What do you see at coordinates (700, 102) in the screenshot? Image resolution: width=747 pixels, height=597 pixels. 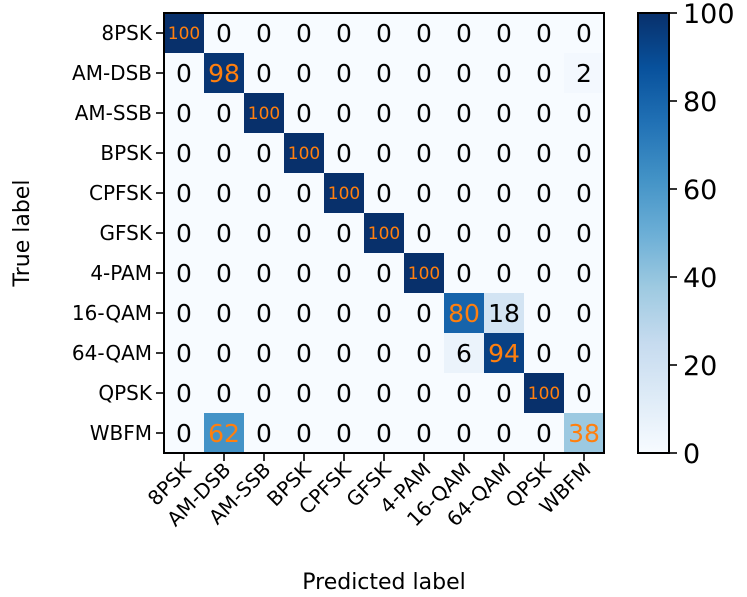 I see `colorbar-tick-label: 80` at bounding box center [700, 102].